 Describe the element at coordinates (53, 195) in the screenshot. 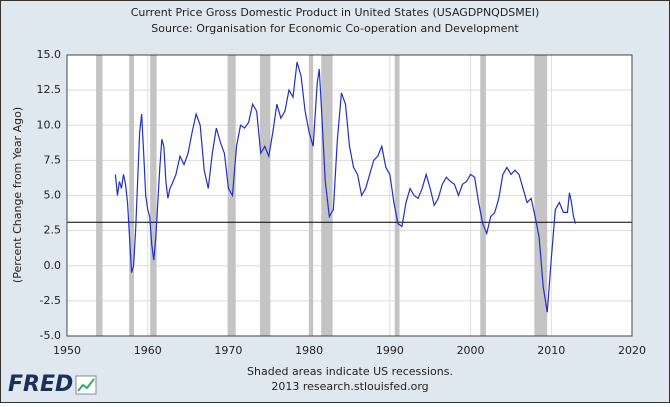

I see `y-tick-label: 5.0` at that location.